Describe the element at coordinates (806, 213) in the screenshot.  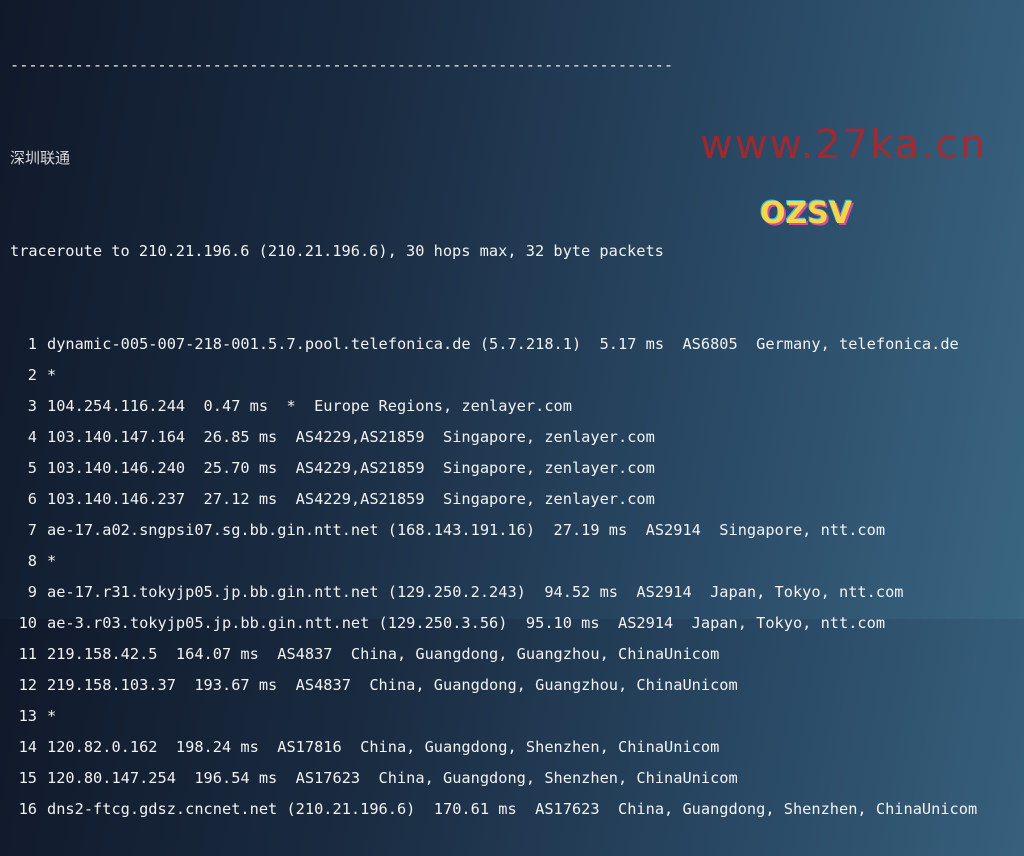
I see `ozsv-logo: OZSV` at that location.